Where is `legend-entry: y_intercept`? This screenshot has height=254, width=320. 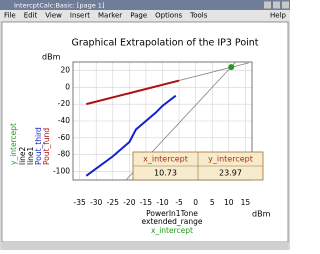 legend-entry: y_intercept is located at coordinates (13, 144).